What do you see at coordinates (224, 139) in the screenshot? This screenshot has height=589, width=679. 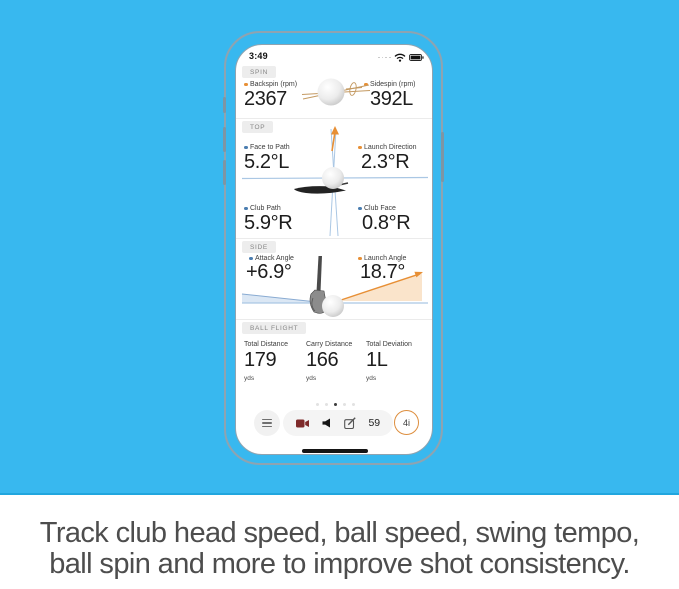 I see `volume-up-button` at bounding box center [224, 139].